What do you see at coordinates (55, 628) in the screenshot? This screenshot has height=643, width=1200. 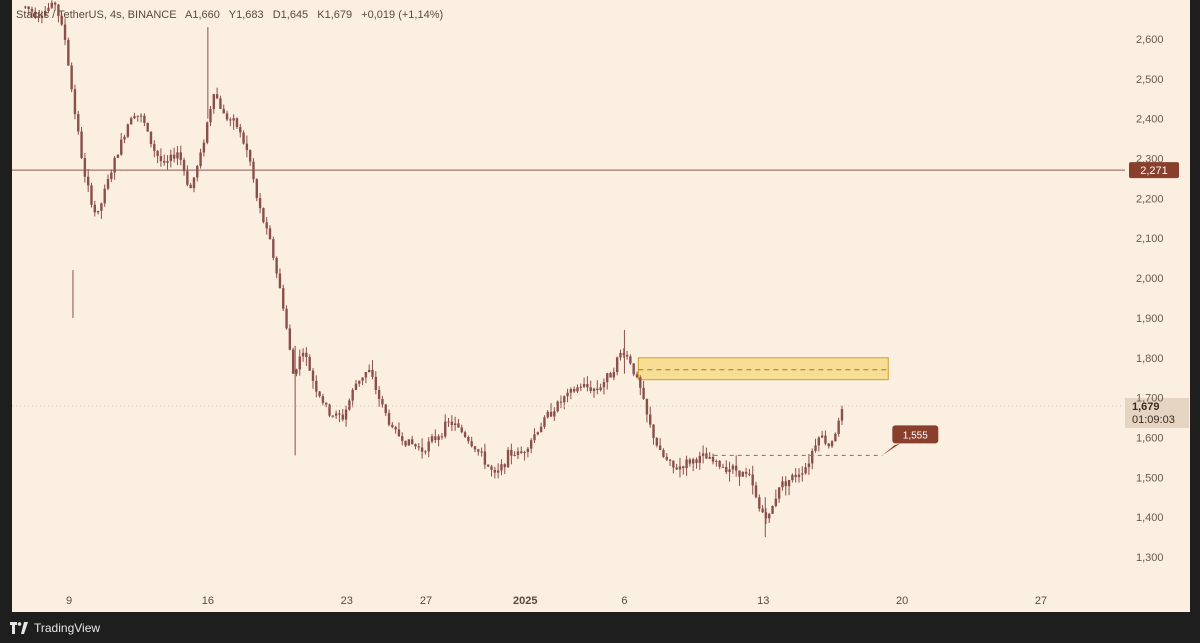 I see `tradingview-logo: TradingView` at bounding box center [55, 628].